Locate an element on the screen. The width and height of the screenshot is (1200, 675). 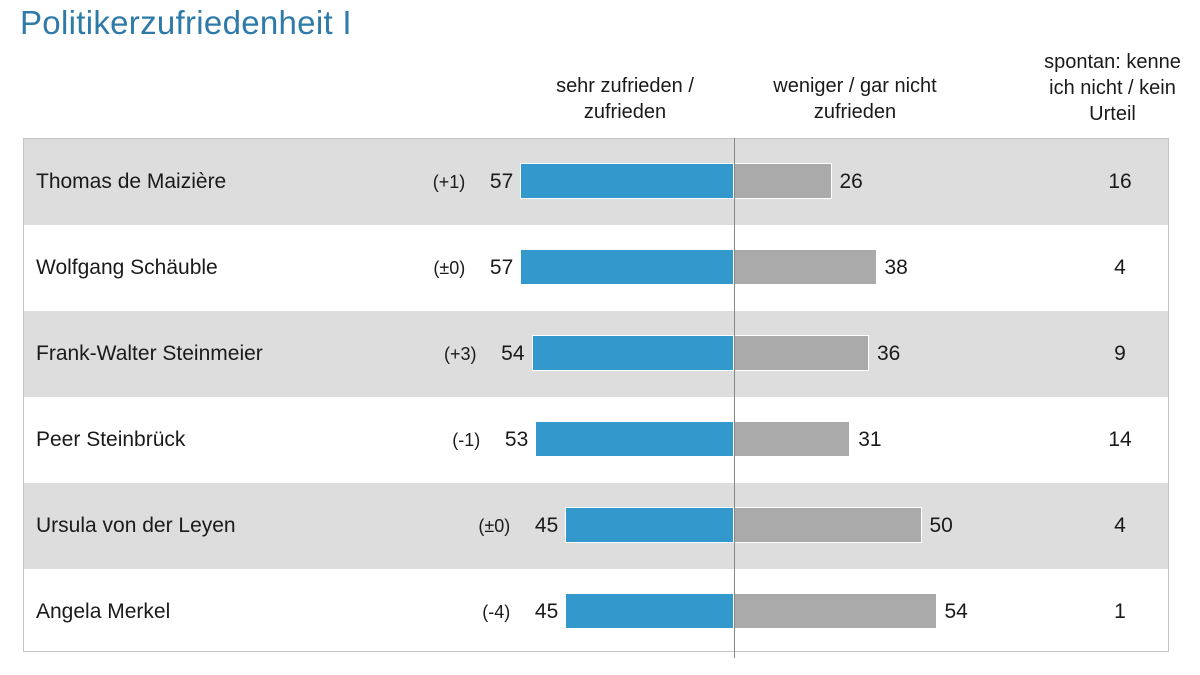
change-satisfied: (+3) is located at coordinates (460, 354).